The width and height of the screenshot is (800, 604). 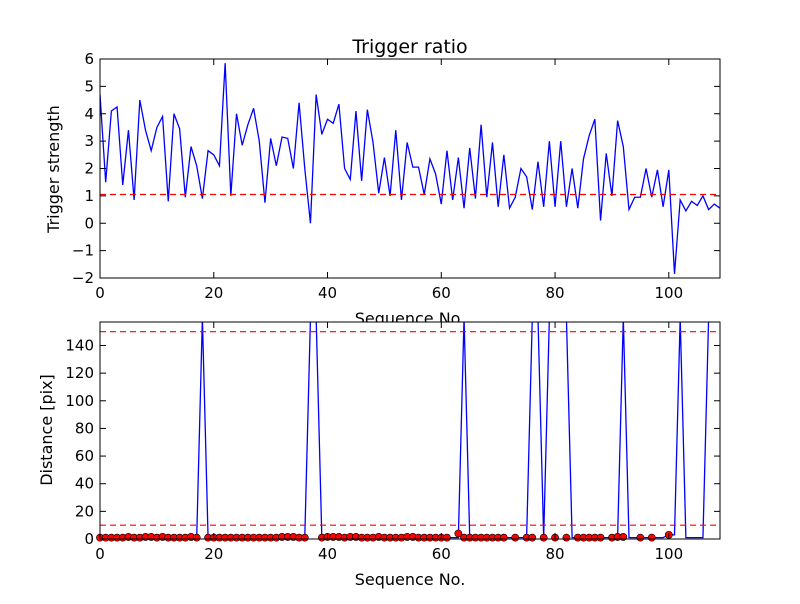 I want to click on y-tick-label: 3, so click(x=89, y=141).